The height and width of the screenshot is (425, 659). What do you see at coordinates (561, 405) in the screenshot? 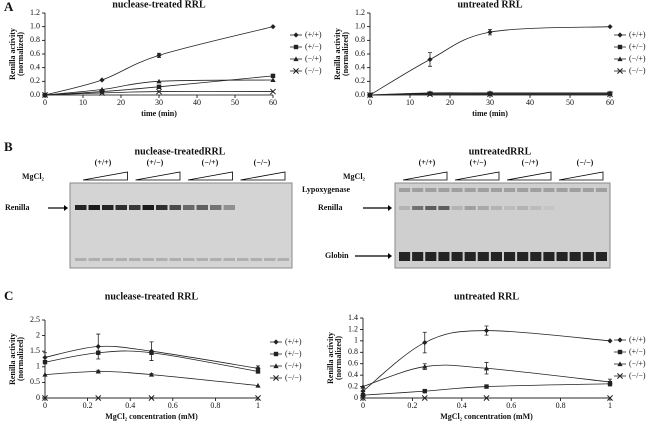
I see `x-tick-label: 0.8` at bounding box center [561, 405].